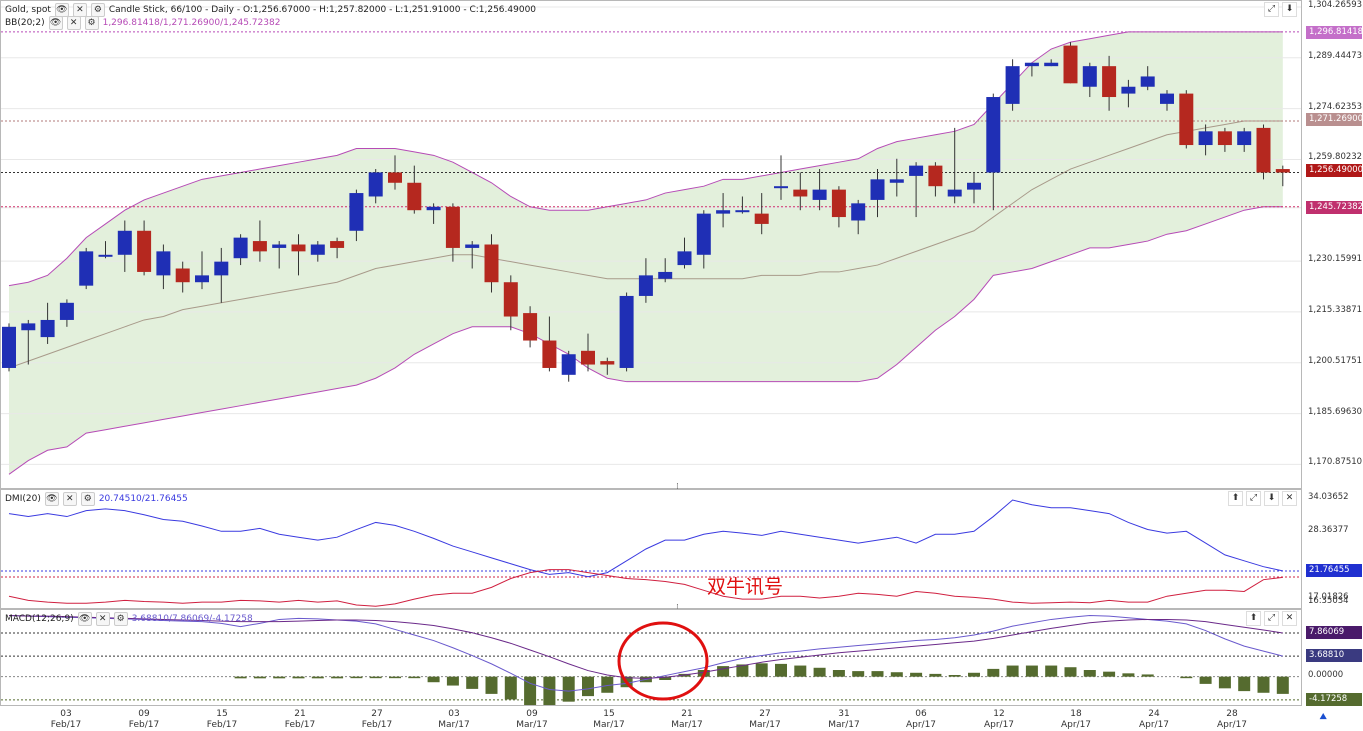 This screenshot has width=1363, height=731. I want to click on macd-line, so click(645, 653).